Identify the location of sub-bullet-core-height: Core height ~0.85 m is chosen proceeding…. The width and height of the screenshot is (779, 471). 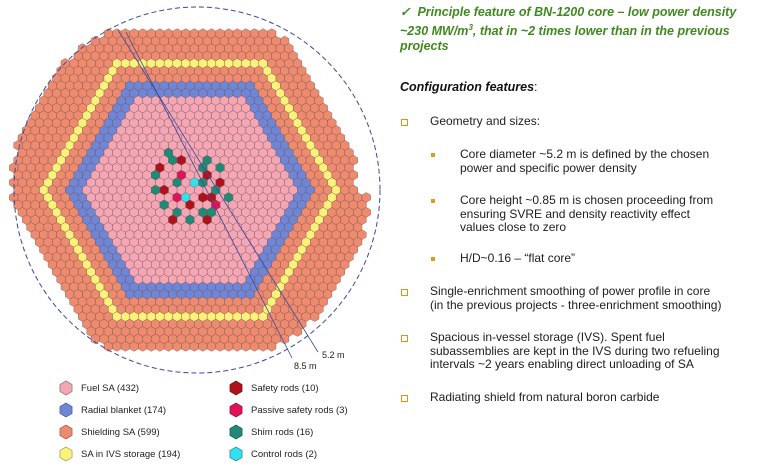
(587, 214).